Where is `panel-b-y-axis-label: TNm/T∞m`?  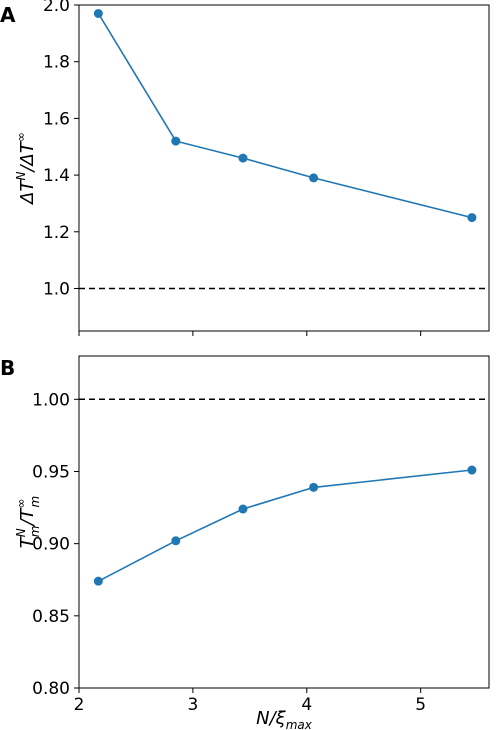 panel-b-y-axis-label: TNm/T∞m is located at coordinates (28, 522).